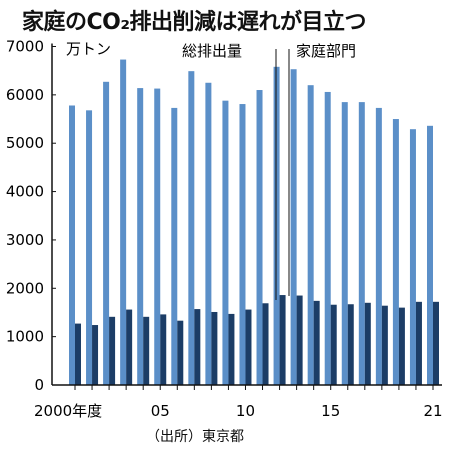 This screenshot has height=450, width=450. What do you see at coordinates (194, 22) in the screenshot?
I see `chart-title: 家庭のCO₂排出削減は遅れが目立つ` at bounding box center [194, 22].